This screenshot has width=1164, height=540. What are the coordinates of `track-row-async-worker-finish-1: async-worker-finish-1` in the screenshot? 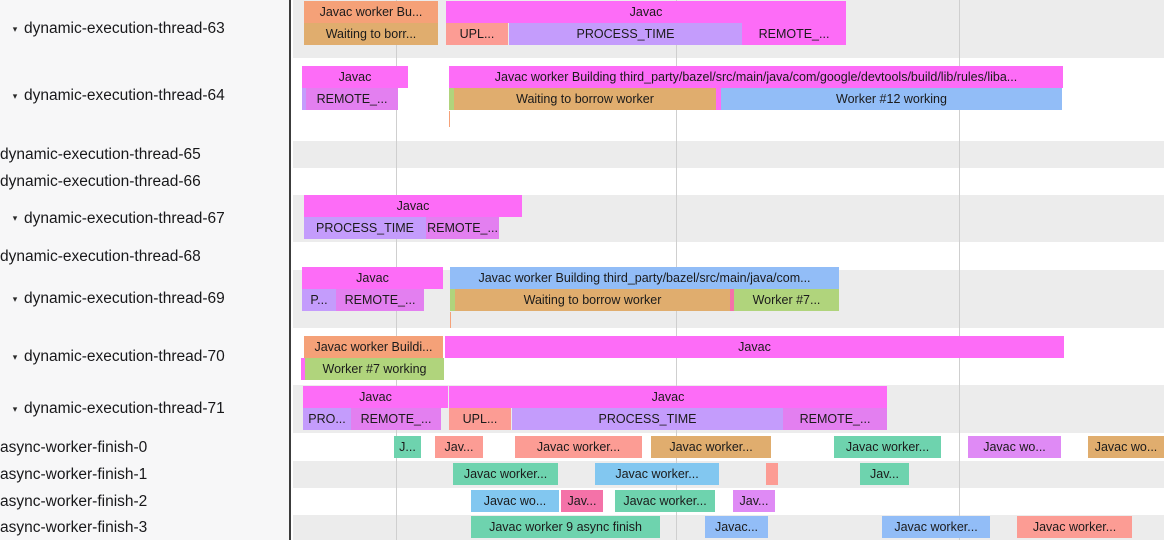 It's located at (144, 474).